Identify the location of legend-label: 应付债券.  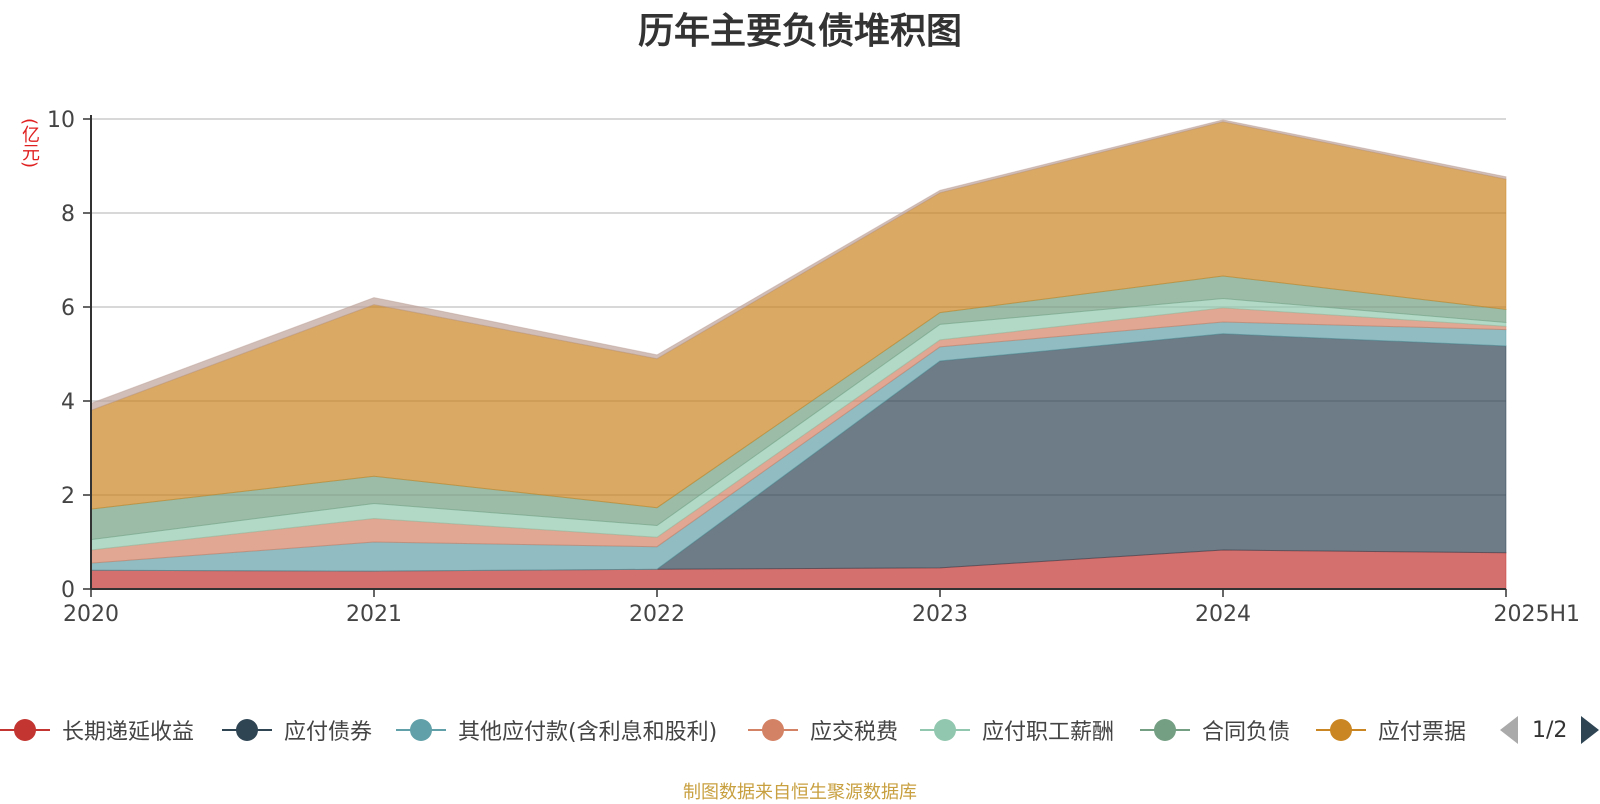
(328, 732).